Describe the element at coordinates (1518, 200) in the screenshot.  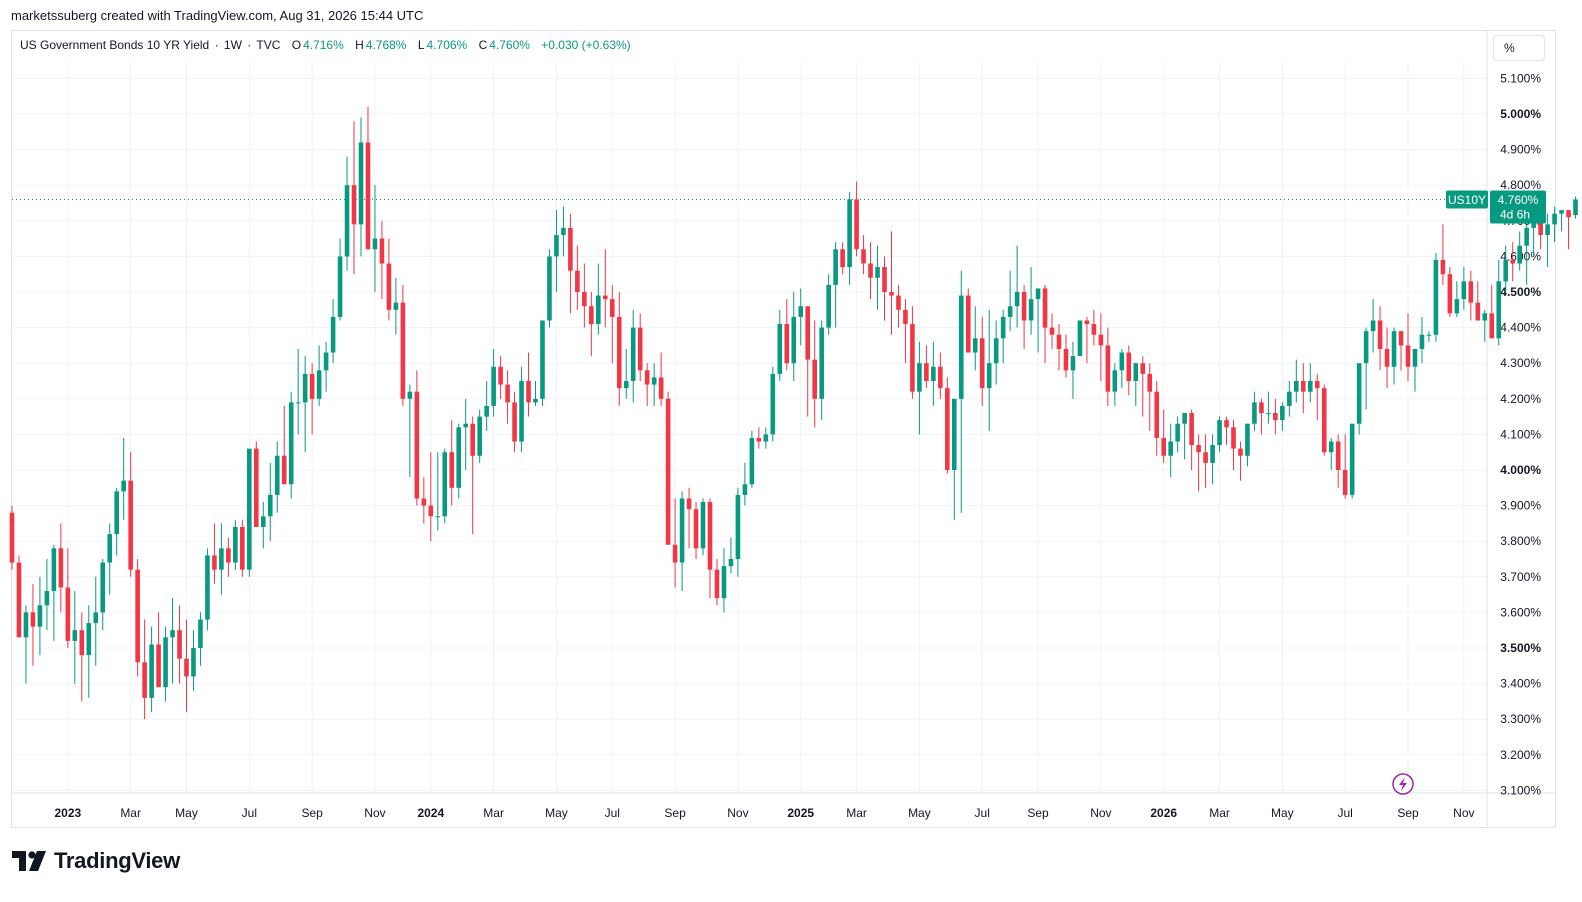
I see `last-price-text: 4.760%` at that location.